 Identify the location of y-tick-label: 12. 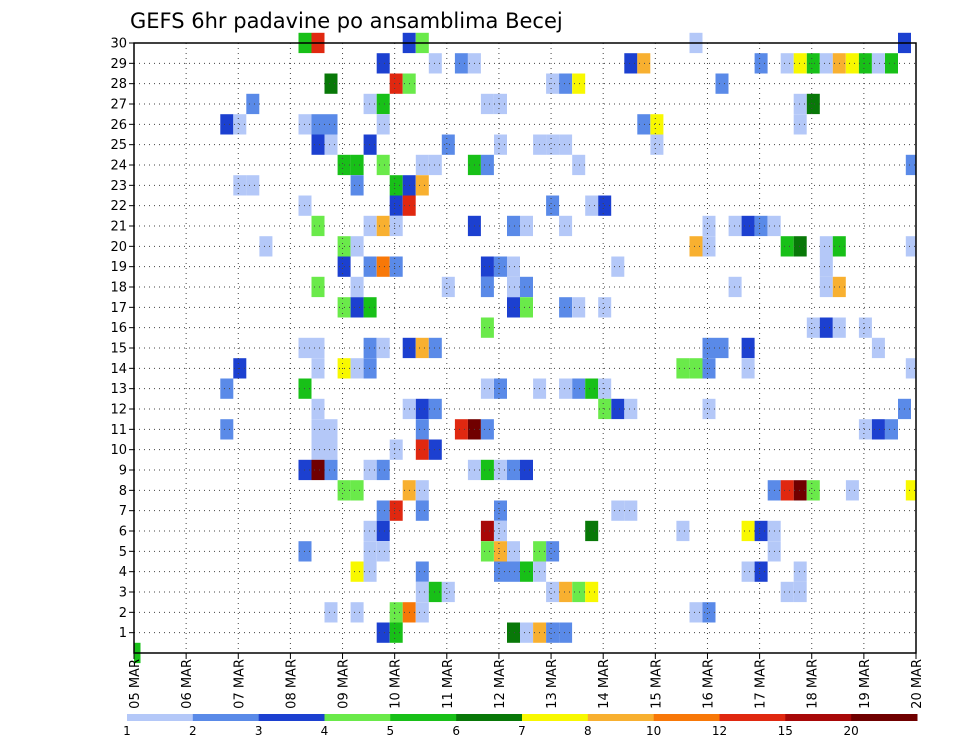
(118, 410).